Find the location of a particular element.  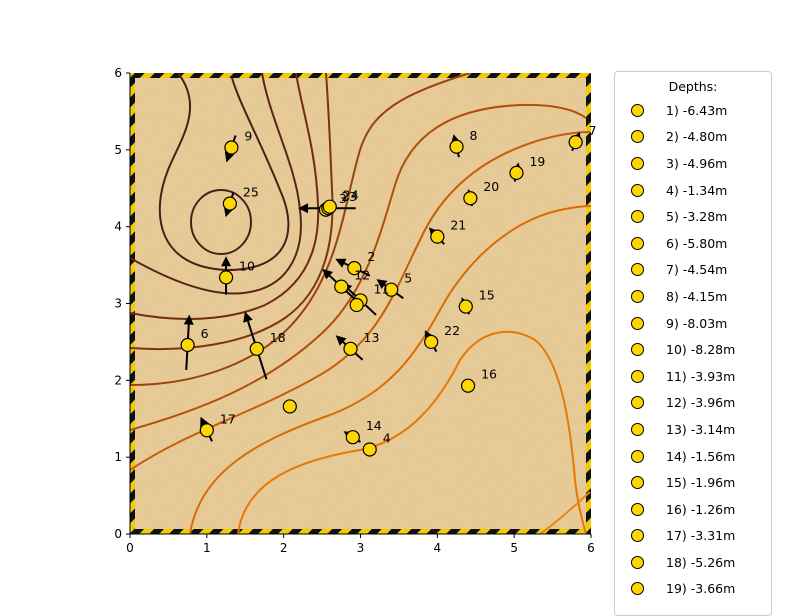

legend-label: 1) -6.43m is located at coordinates (696, 110).